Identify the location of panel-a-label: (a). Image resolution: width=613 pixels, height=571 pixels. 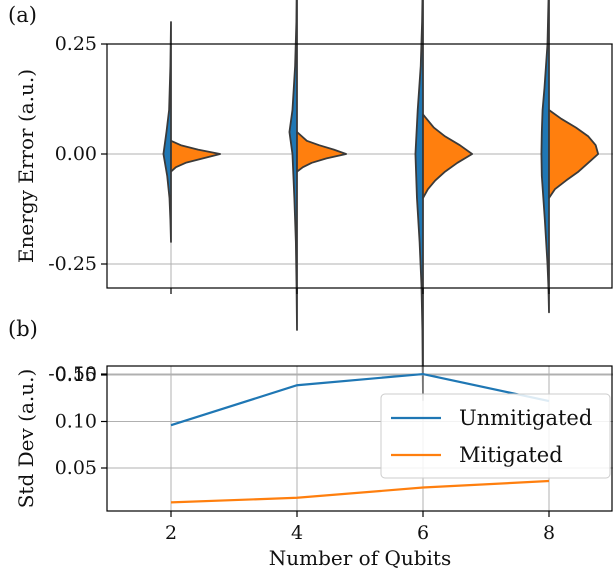
(22, 15).